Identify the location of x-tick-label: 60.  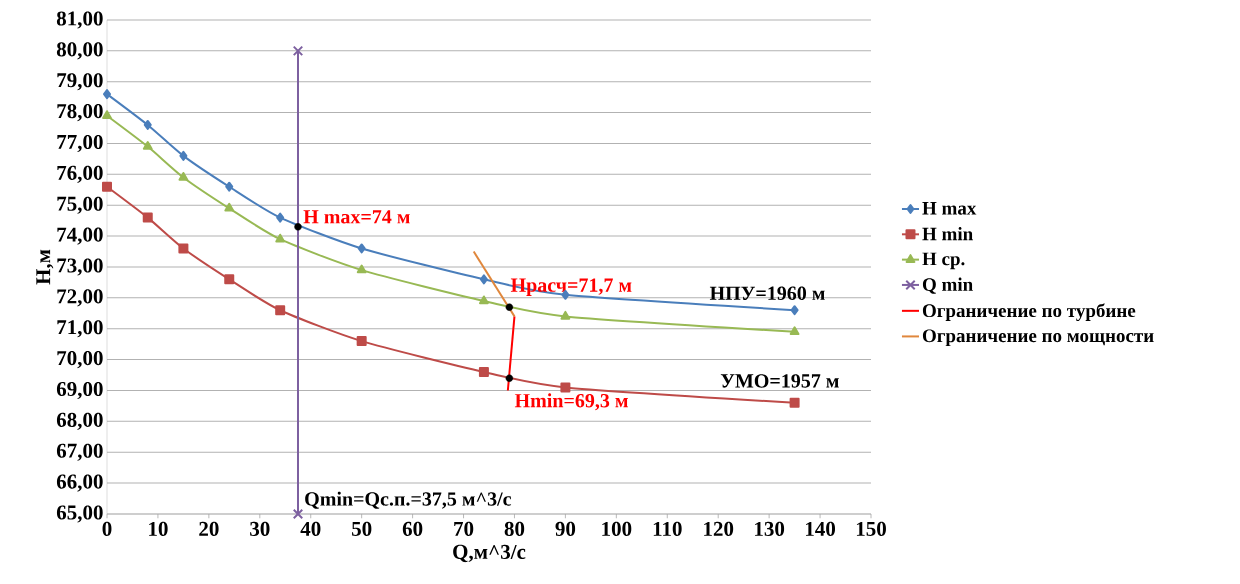
(412, 528).